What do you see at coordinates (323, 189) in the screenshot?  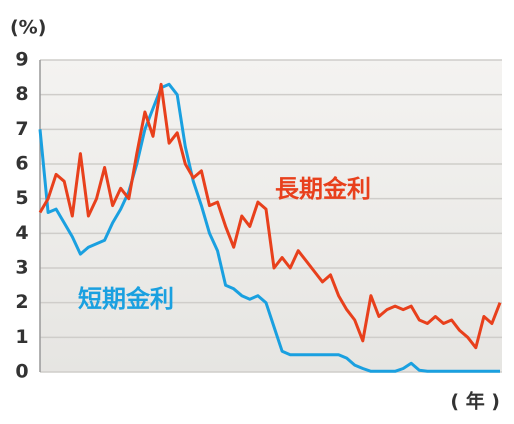 I see `series-label: 長期金利` at bounding box center [323, 189].